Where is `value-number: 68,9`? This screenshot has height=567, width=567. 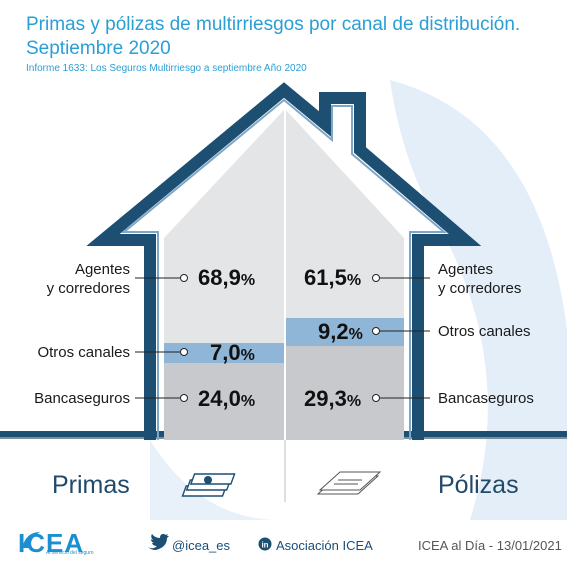 value-number: 68,9 is located at coordinates (219, 277).